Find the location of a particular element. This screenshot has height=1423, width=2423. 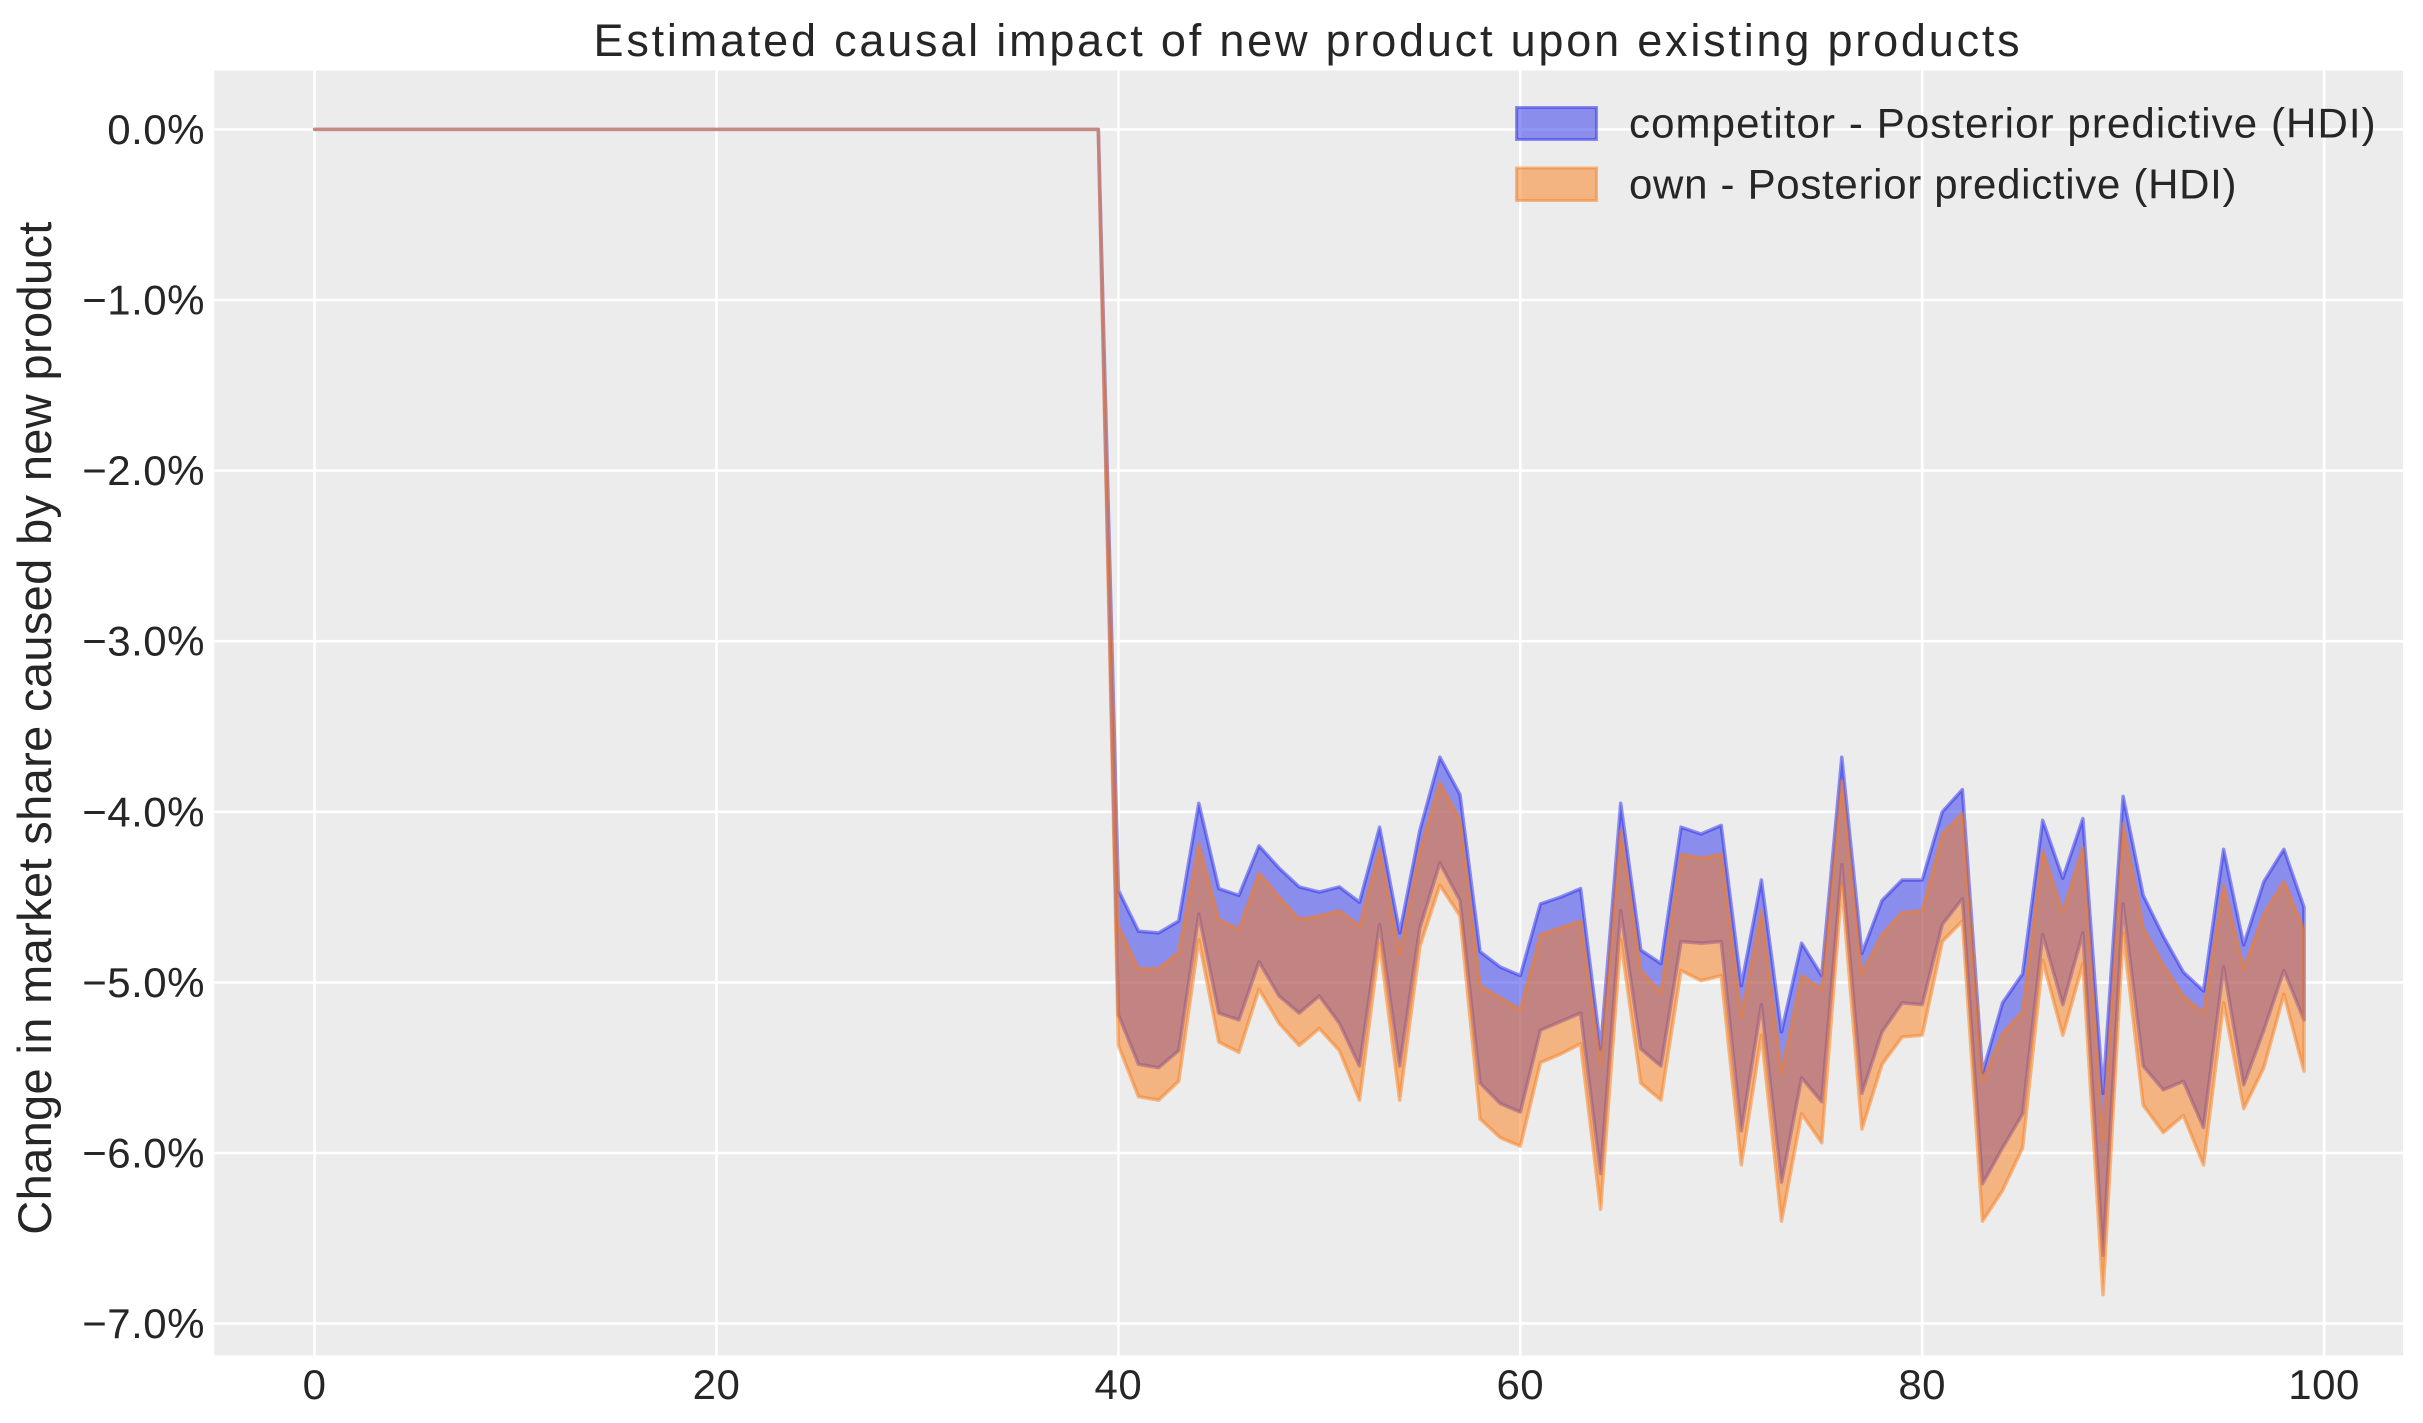

svg-text: 60 is located at coordinates (1520, 1384).